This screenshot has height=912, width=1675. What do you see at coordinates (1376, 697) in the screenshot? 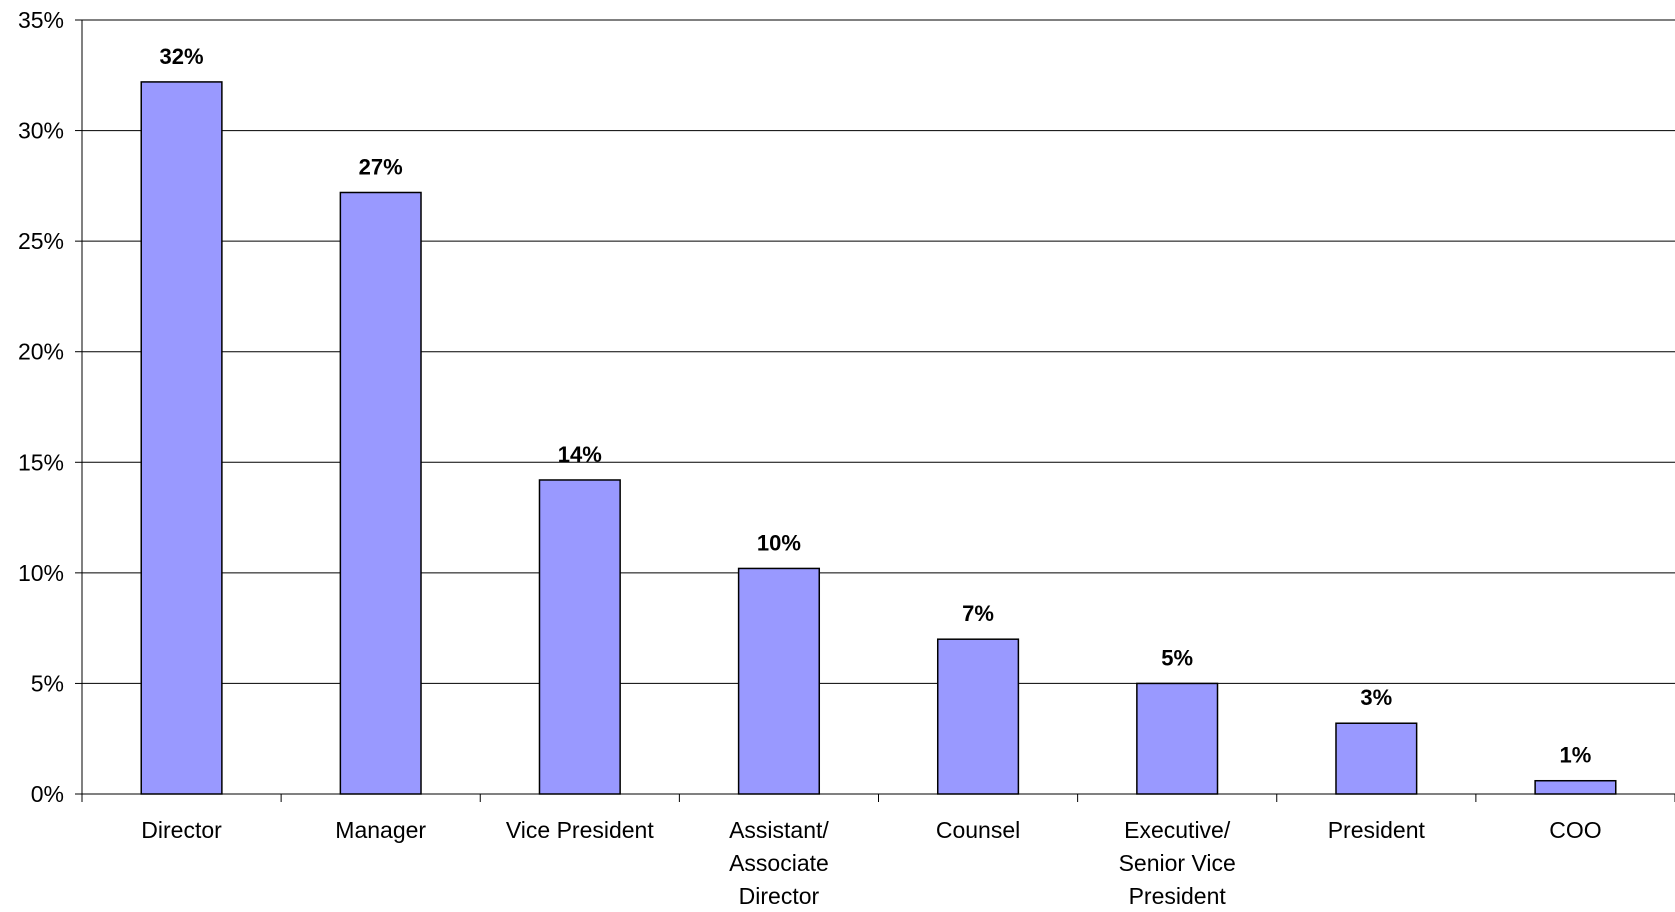
I see `data-label: 3%` at bounding box center [1376, 697].